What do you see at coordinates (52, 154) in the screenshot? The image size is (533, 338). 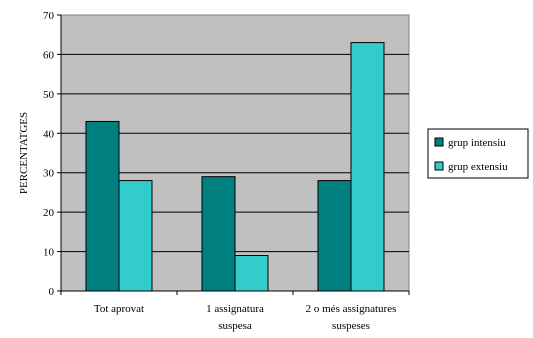 I see `y-axis-ticks: 0 10 20 30 40 50 60 70` at bounding box center [52, 154].